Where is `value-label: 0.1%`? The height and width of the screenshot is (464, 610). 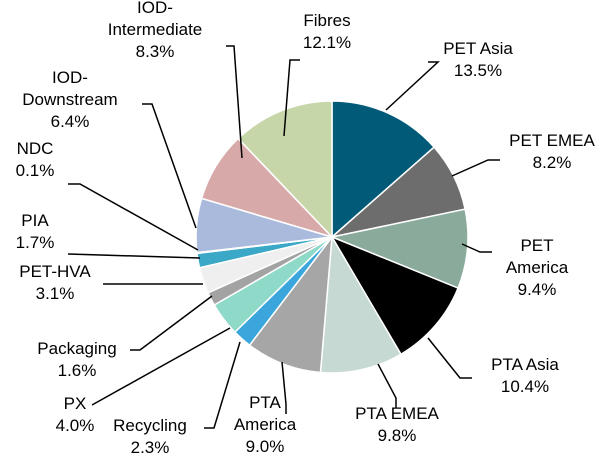
value-label: 0.1% is located at coordinates (35, 170).